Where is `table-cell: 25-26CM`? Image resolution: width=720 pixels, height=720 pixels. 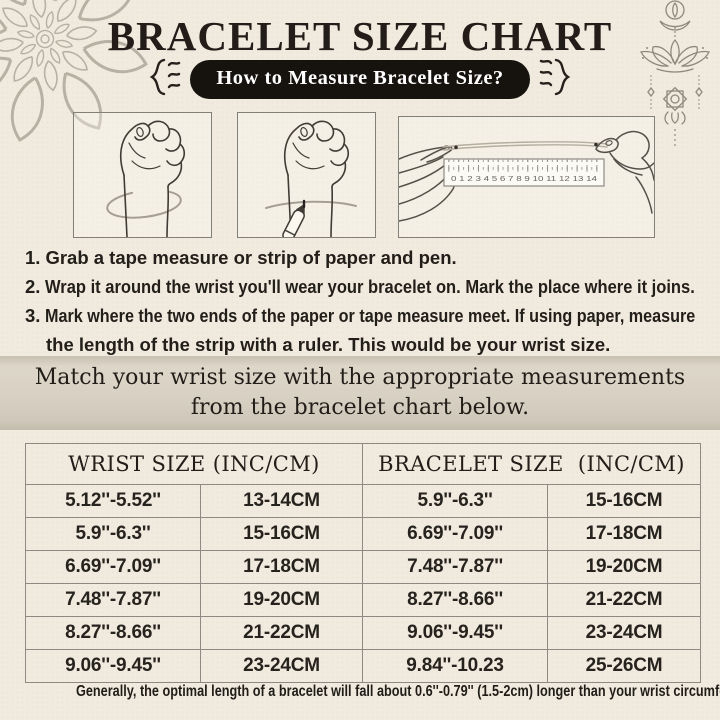 table-cell: 25-26CM is located at coordinates (624, 666).